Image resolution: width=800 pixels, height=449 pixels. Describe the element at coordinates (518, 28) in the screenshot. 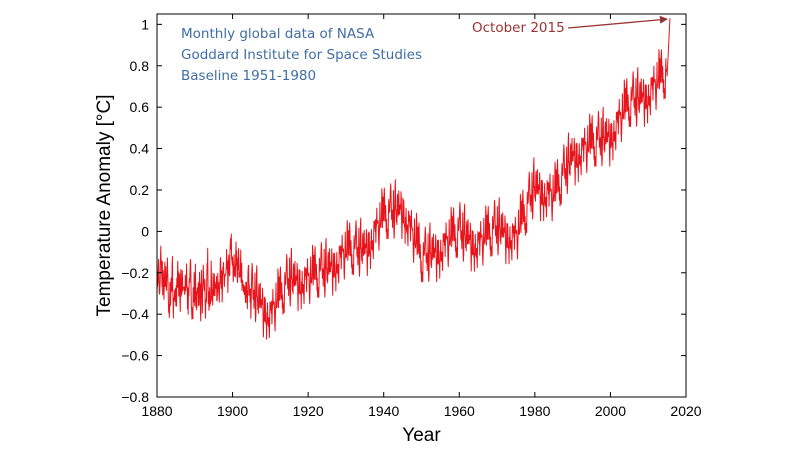

I see `callout-label: October 2015` at that location.